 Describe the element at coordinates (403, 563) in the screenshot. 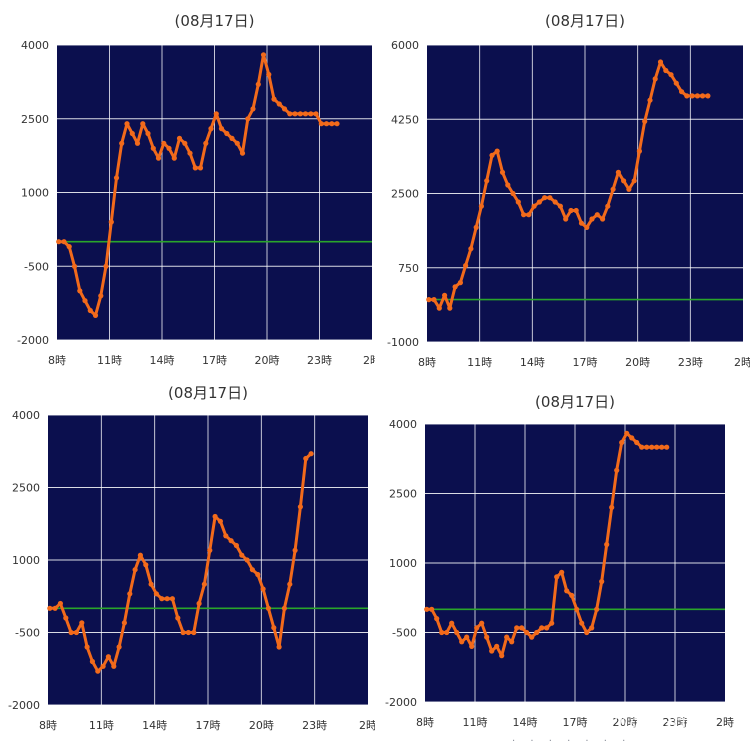

I see `y-tick-label: 1000` at that location.